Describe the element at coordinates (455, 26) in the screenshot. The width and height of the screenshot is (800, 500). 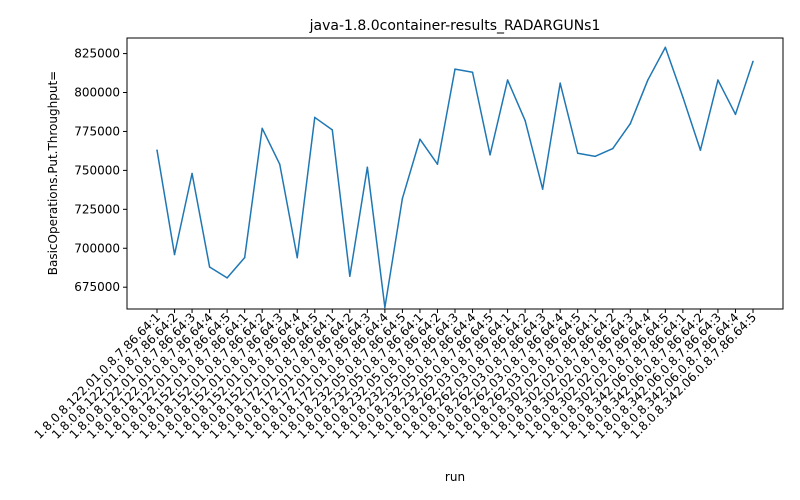
I see `chart-title: java-1.8.0container-results_RADARGUNs1` at that location.